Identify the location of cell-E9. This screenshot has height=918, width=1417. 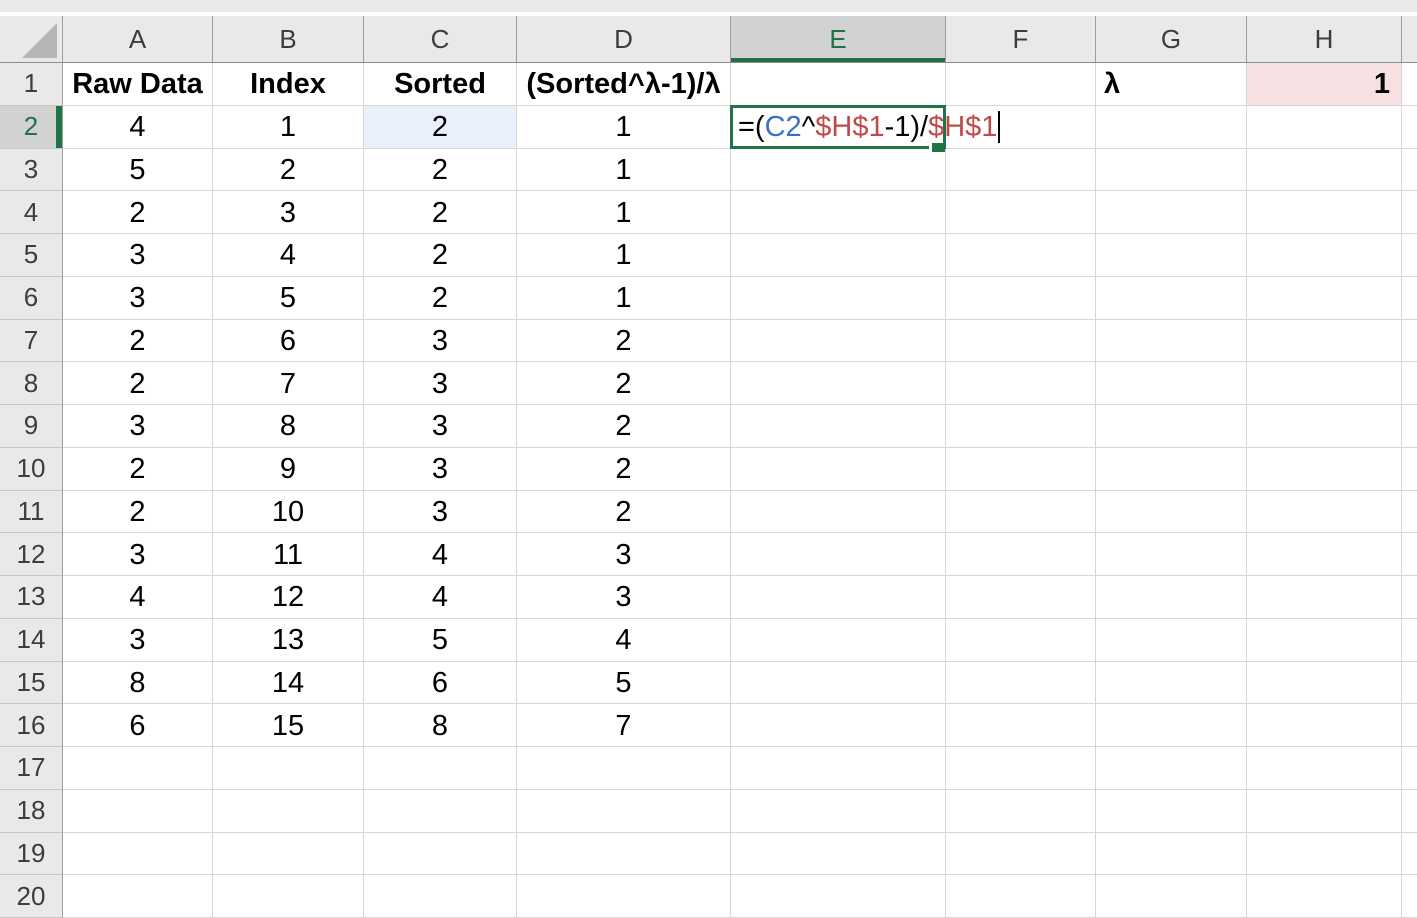
(838, 426).